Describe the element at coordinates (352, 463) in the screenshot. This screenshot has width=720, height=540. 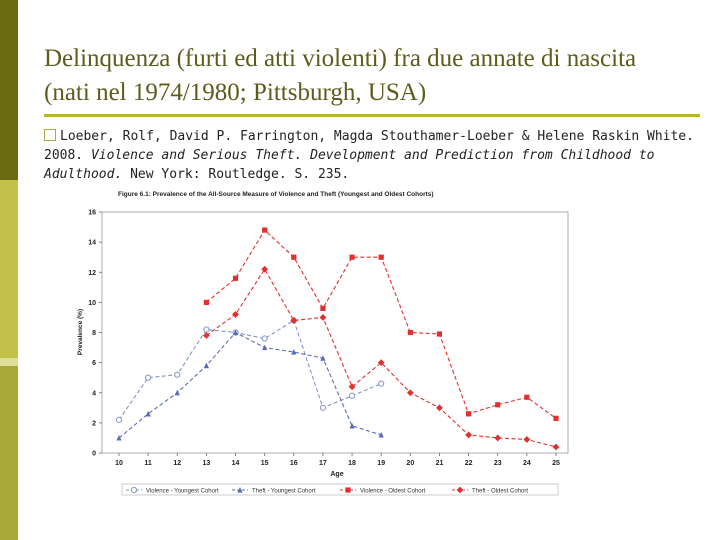
I see `x-tick-label: 18` at that location.